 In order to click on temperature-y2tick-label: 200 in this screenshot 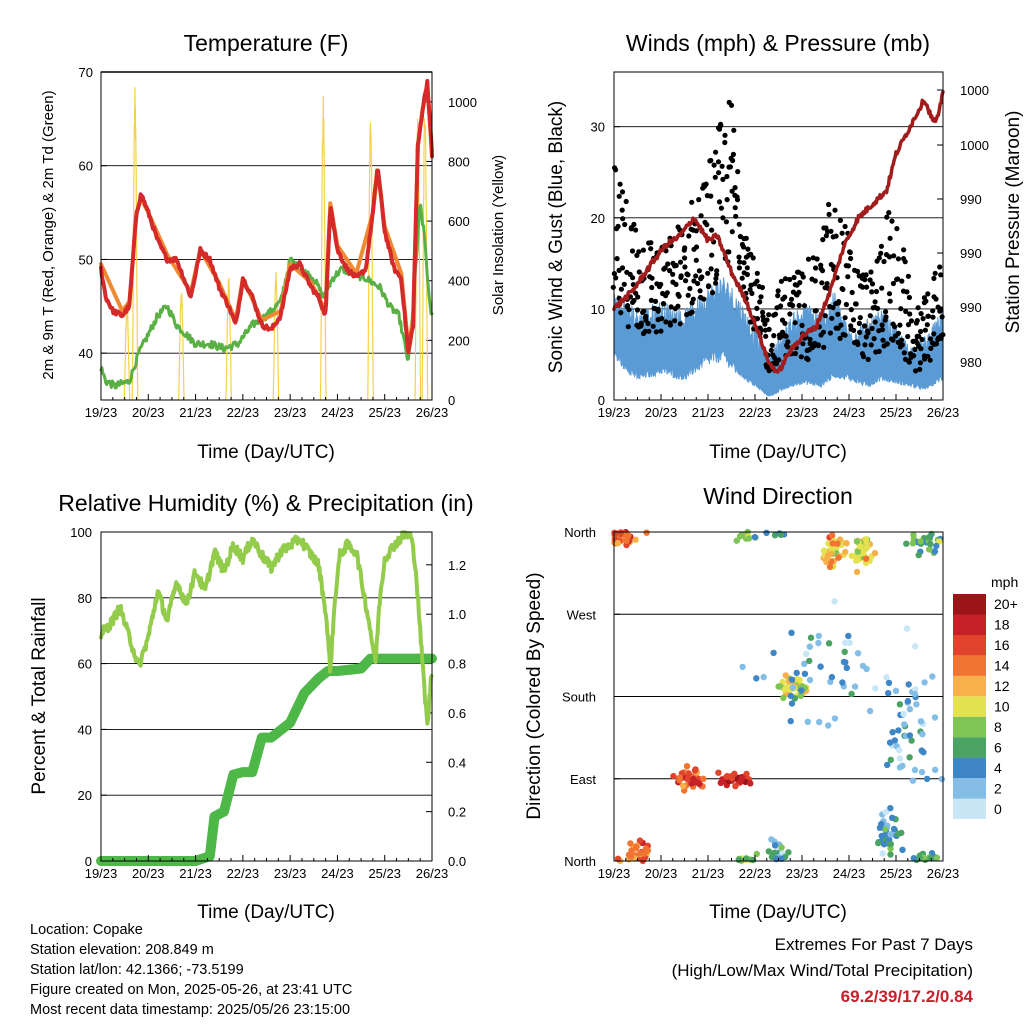, I will do `click(459, 340)`.